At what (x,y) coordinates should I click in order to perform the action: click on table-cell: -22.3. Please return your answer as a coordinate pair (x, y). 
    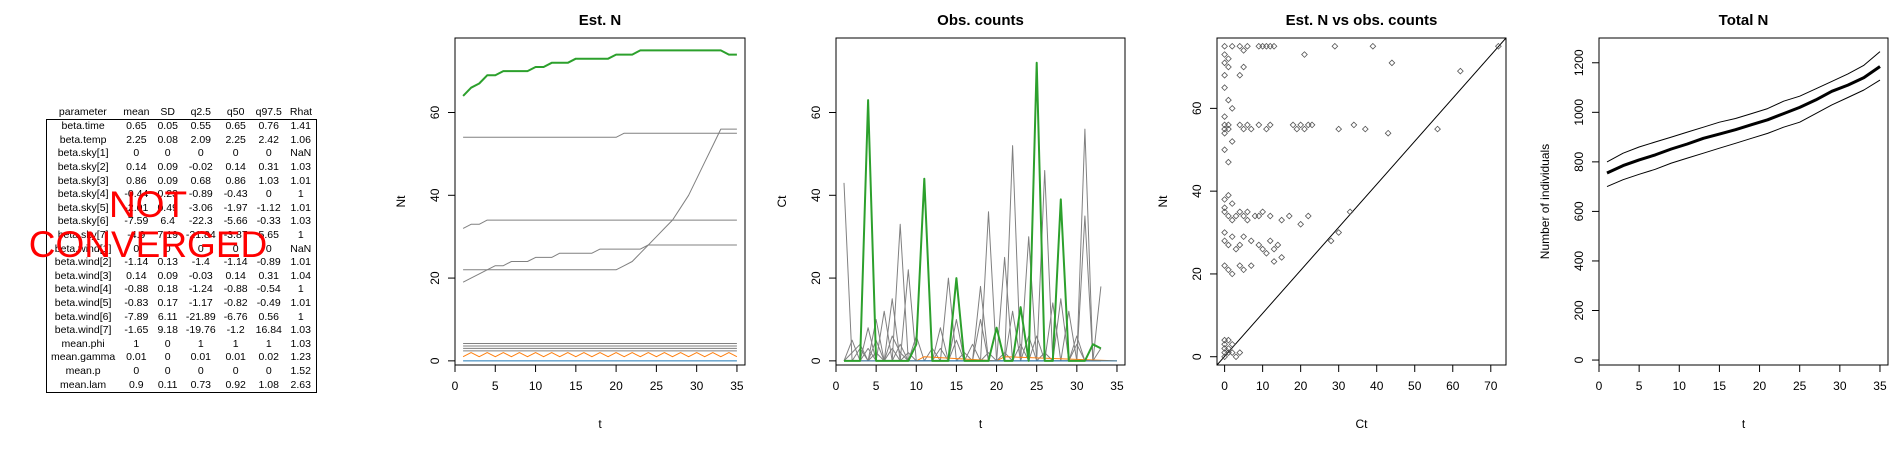
    Looking at the image, I should click on (200, 221).